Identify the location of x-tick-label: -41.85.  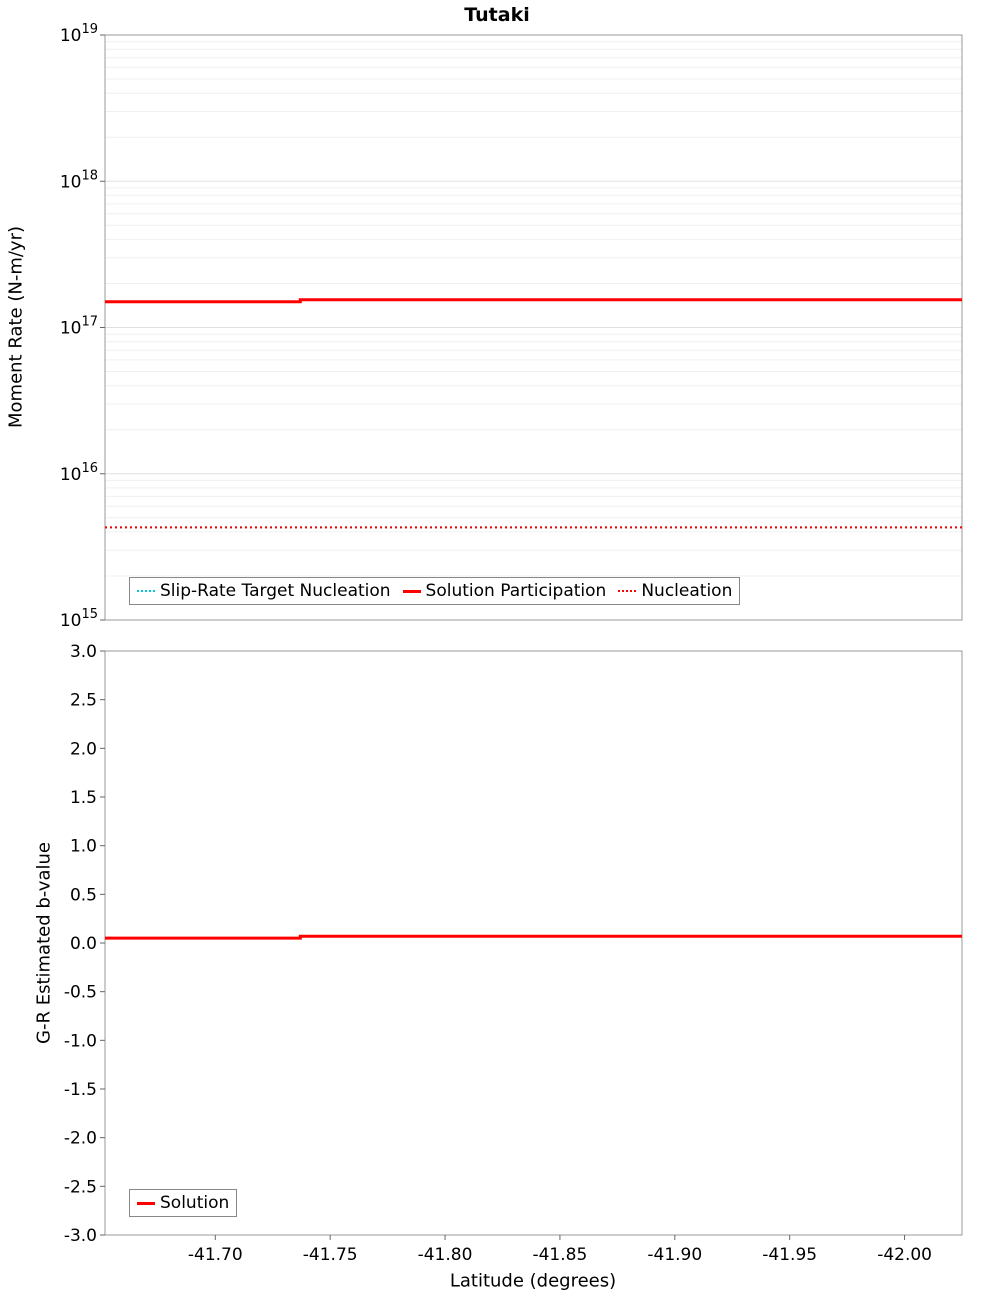
(559, 1255).